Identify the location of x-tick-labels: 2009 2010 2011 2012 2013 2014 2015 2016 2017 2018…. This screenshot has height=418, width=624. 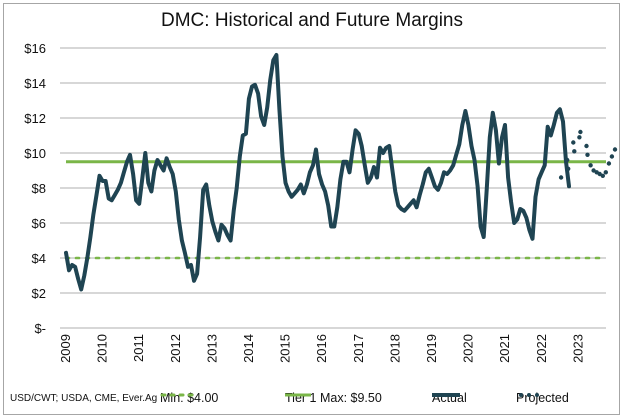
(321, 348).